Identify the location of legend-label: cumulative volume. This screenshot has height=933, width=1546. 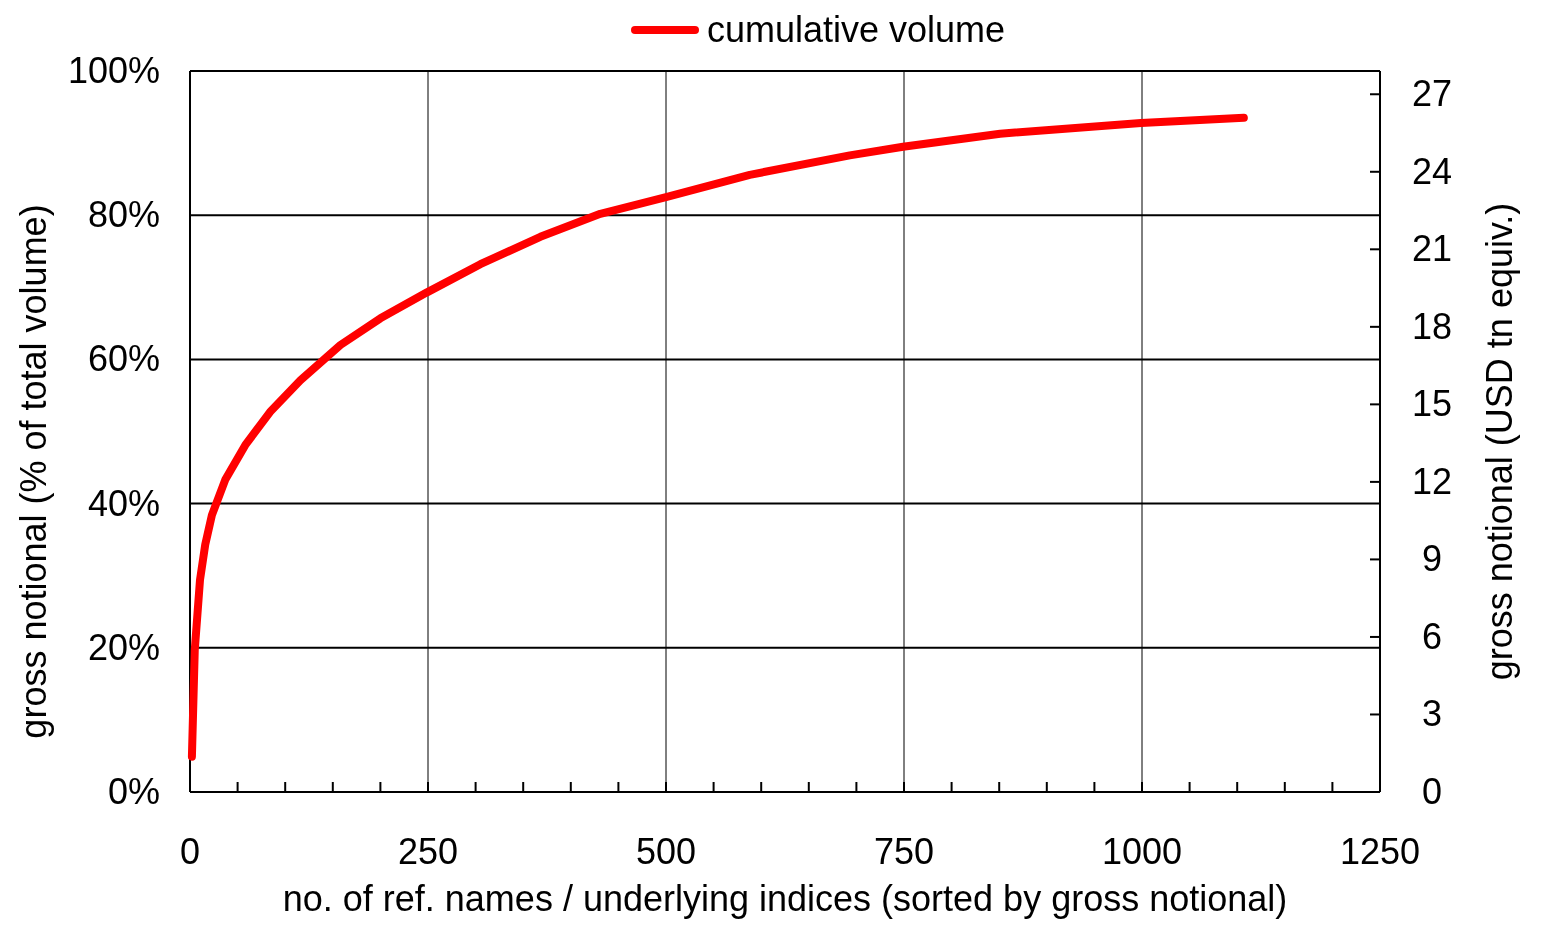
(856, 29).